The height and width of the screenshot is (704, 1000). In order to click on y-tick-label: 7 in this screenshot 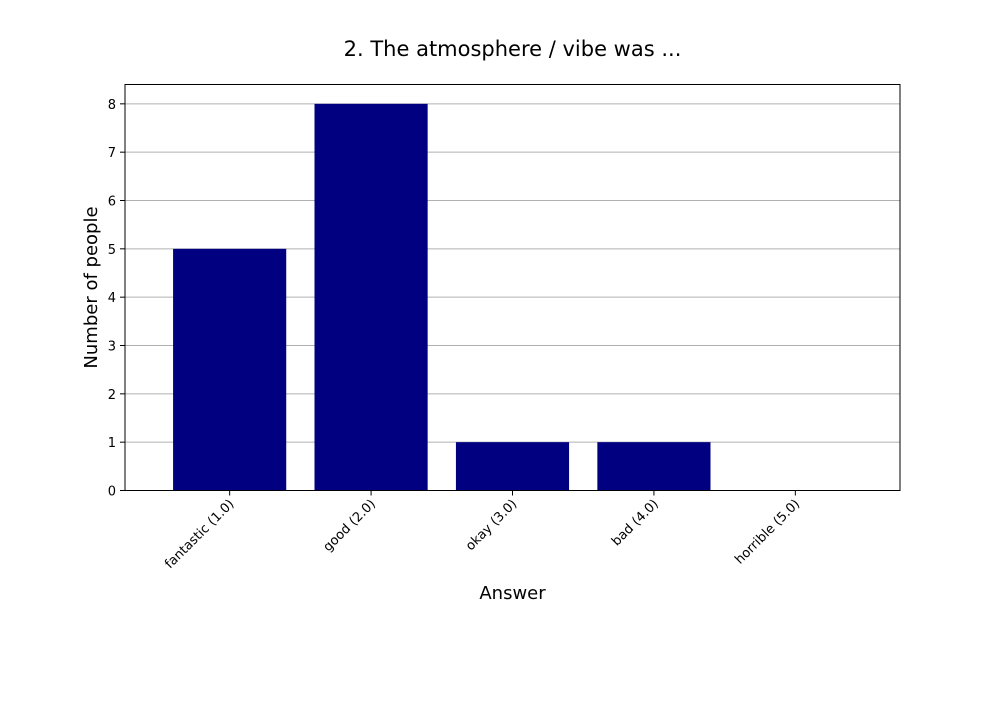, I will do `click(112, 153)`.